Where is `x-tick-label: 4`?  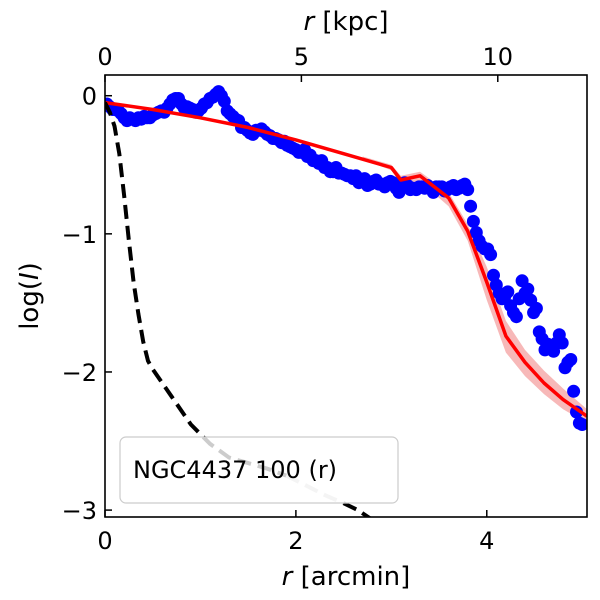
x-tick-label: 4 is located at coordinates (486, 541).